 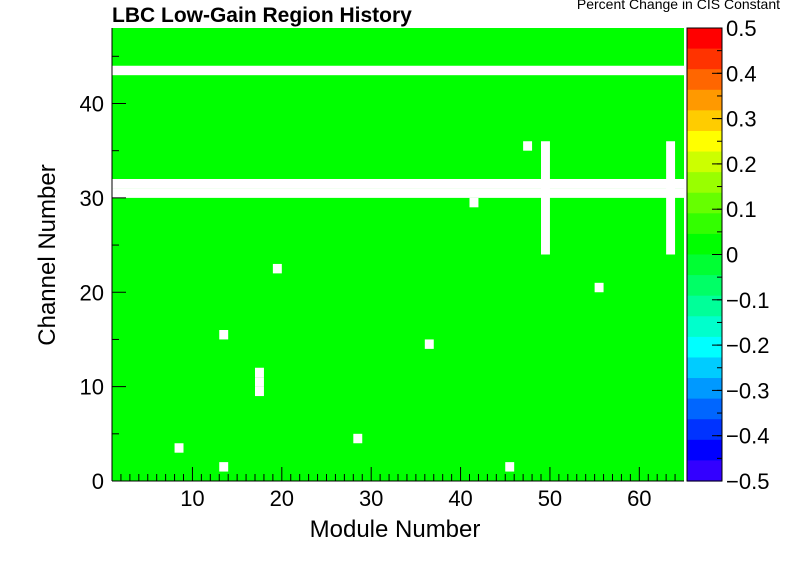 What do you see at coordinates (747, 345) in the screenshot?
I see `z-tick-label: −0.2` at bounding box center [747, 345].